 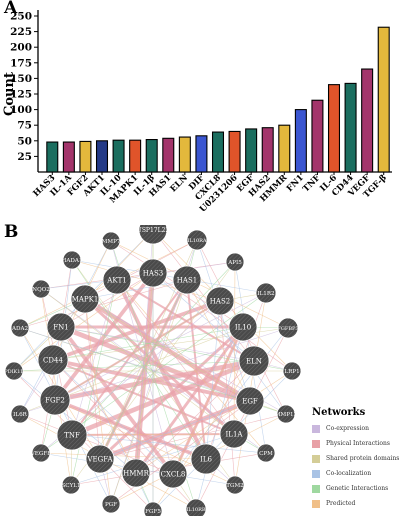 I want to click on node-label: TGM2, so click(x=235, y=486).